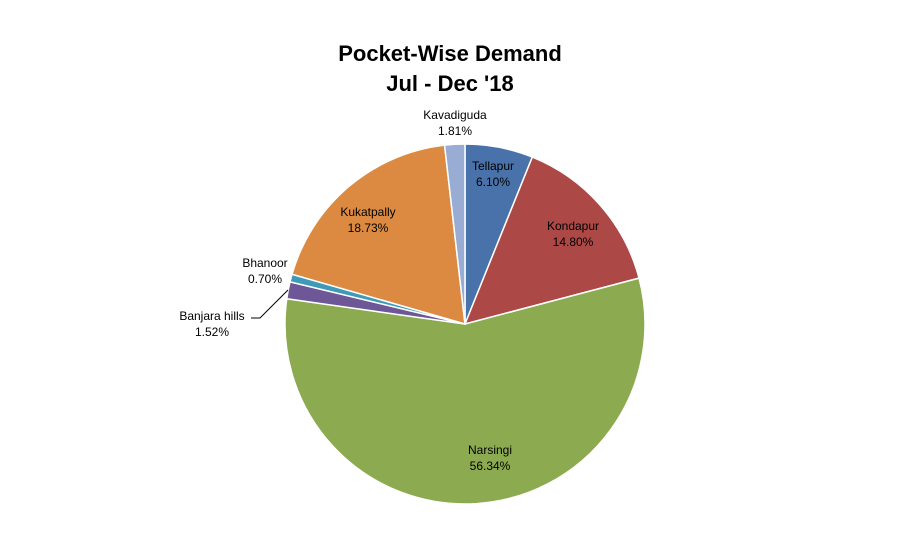 This screenshot has height=550, width=900. What do you see at coordinates (490, 450) in the screenshot?
I see `slice-label-narsingi: Narsingi` at bounding box center [490, 450].